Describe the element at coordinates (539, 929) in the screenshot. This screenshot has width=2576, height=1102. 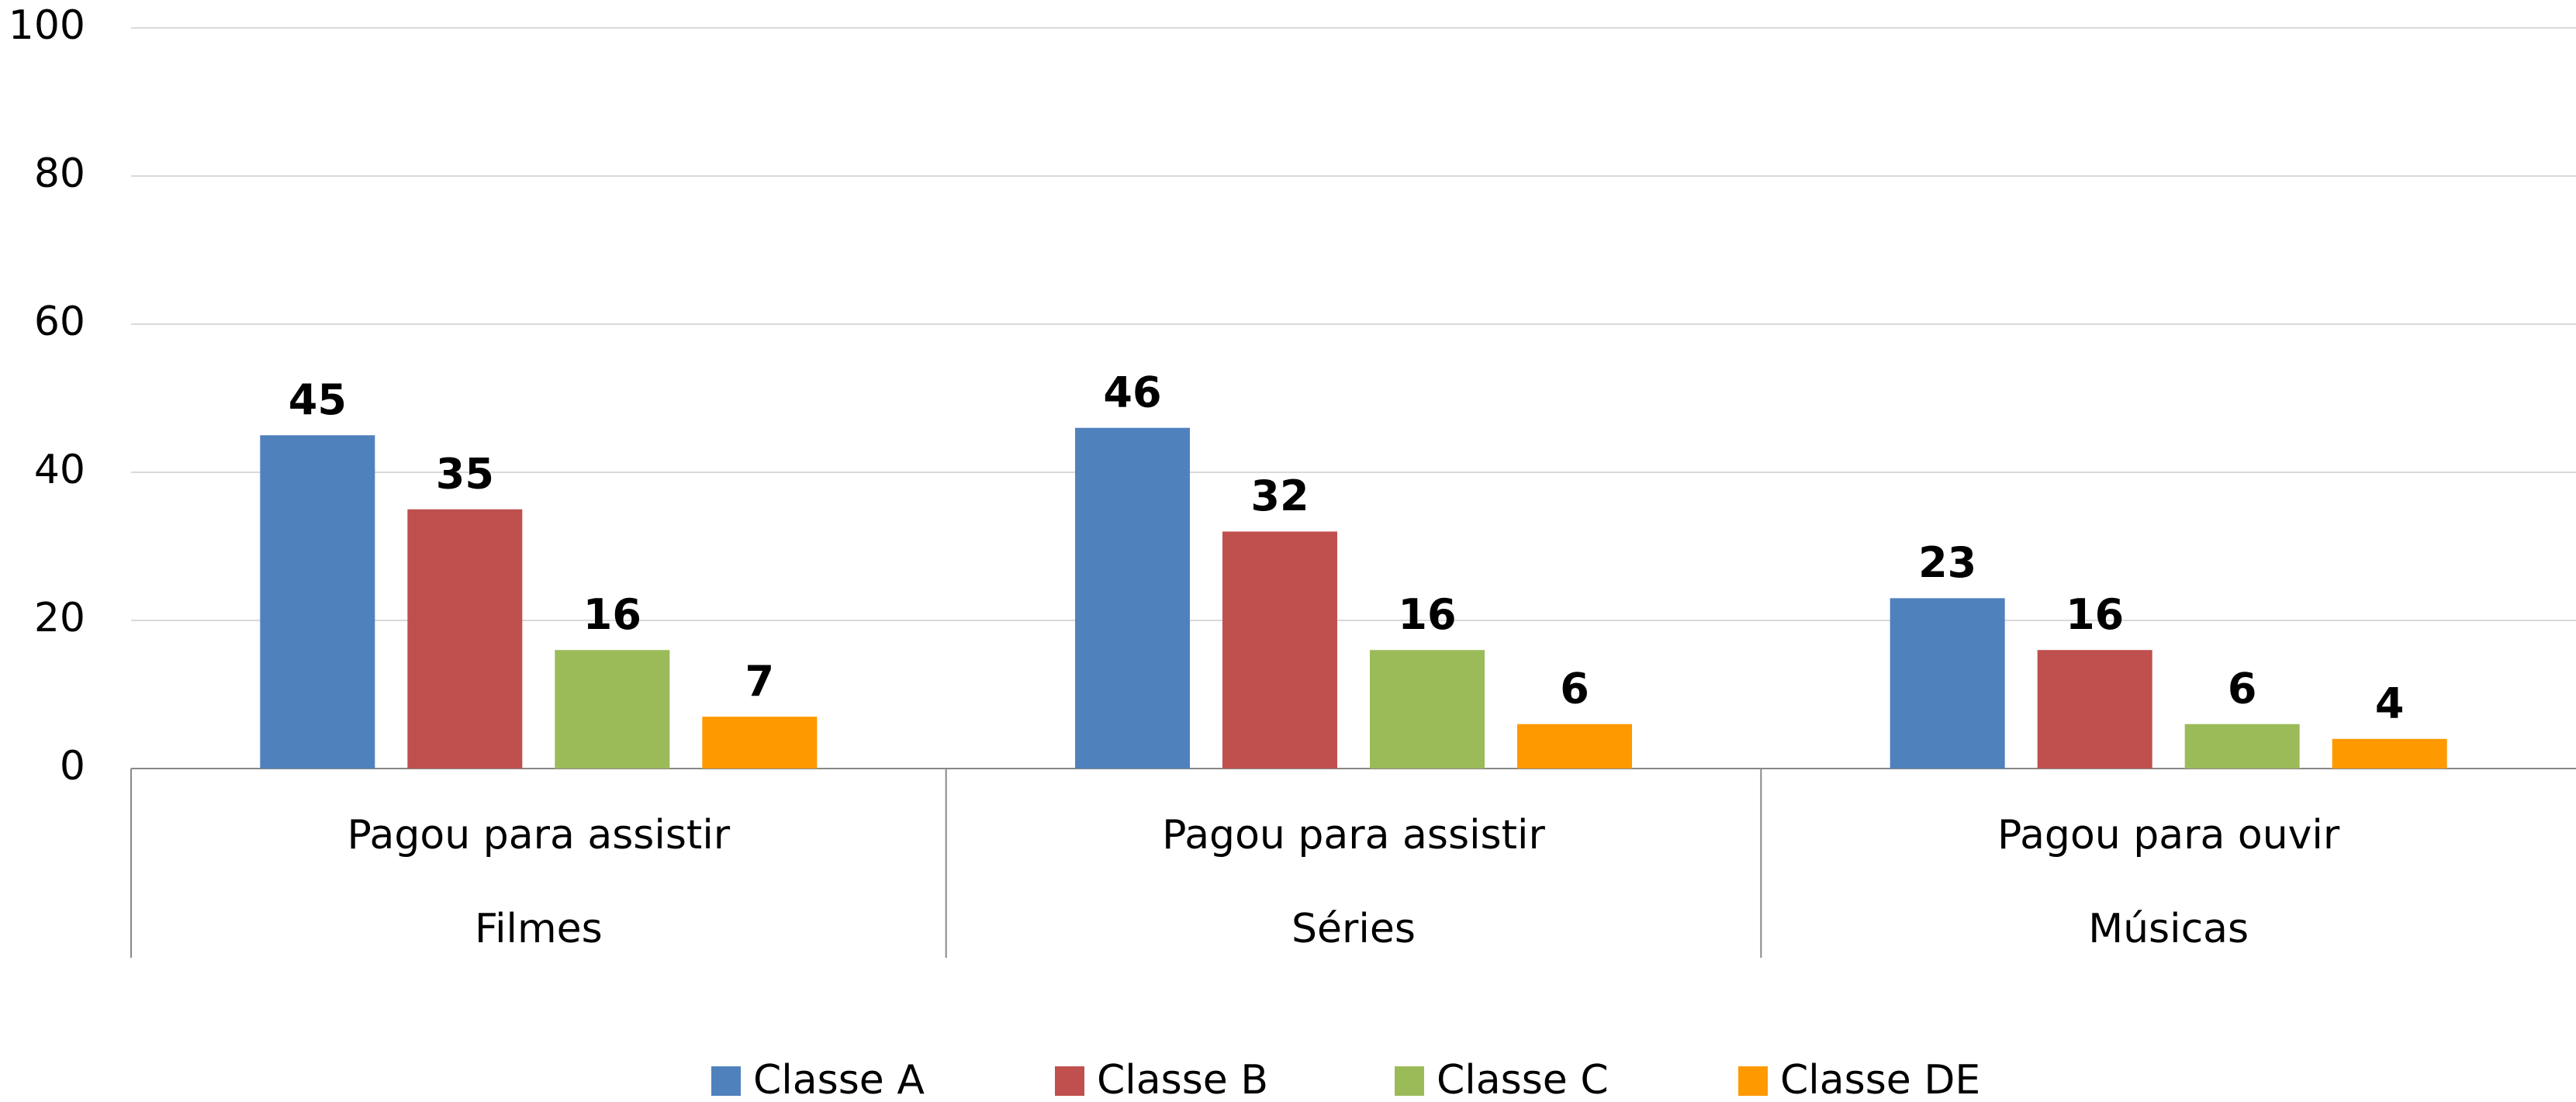
I see `x-tick-label: Filmes` at that location.